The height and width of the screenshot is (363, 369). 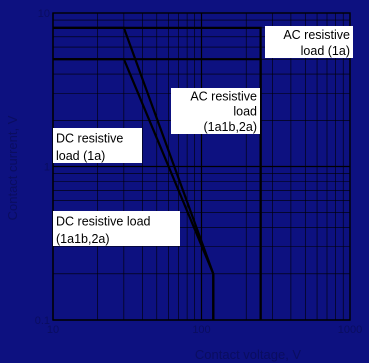 I want to click on y-tick-label: 0.1, so click(x=42, y=321).